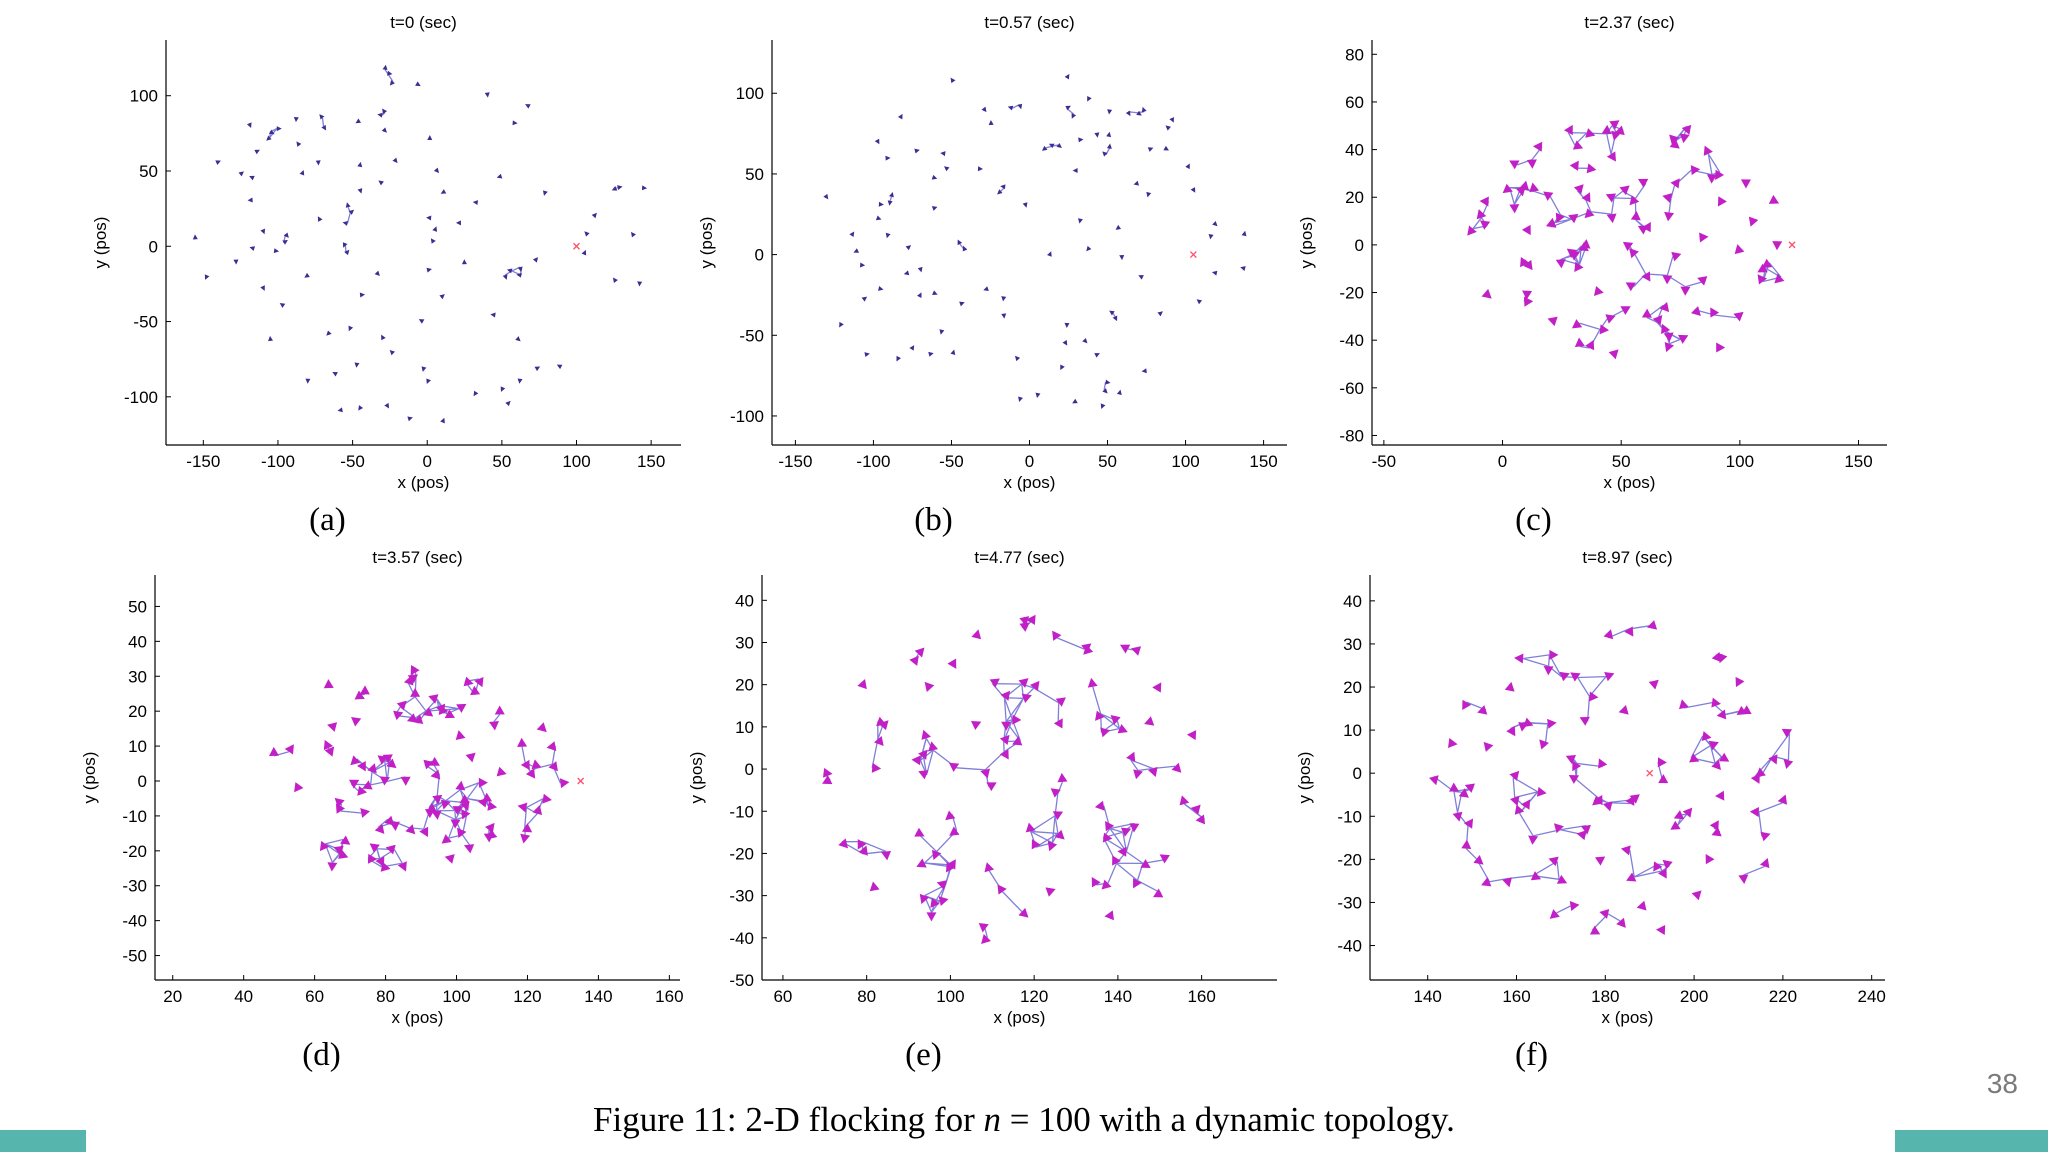  What do you see at coordinates (278, 461) in the screenshot?
I see `x-tick-label: -100` at bounding box center [278, 461].